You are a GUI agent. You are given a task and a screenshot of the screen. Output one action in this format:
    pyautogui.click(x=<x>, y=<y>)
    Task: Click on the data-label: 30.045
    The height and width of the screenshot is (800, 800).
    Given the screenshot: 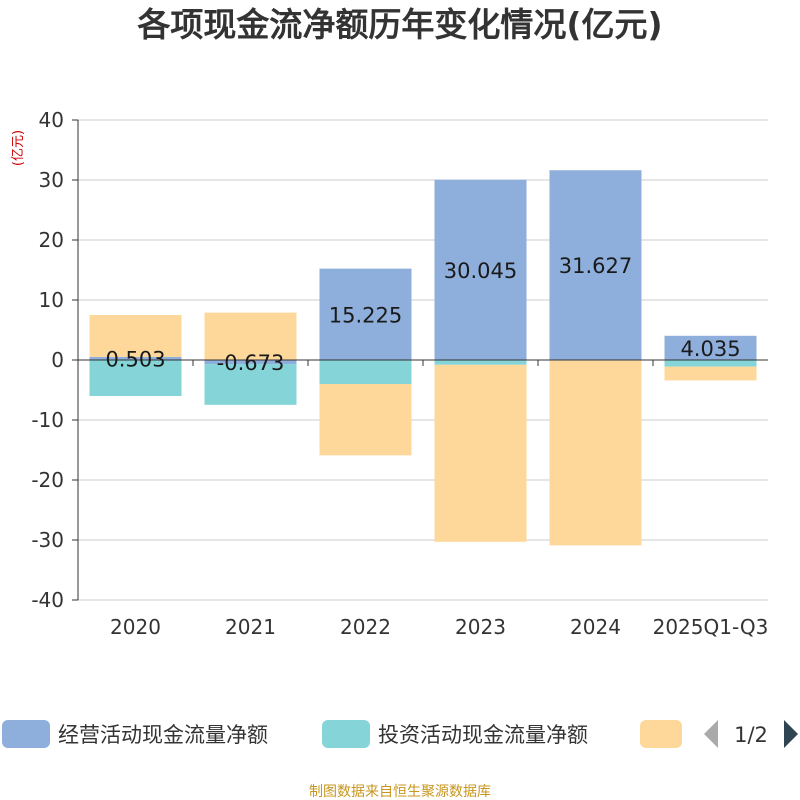 What is the action you would take?
    pyautogui.click(x=480, y=271)
    